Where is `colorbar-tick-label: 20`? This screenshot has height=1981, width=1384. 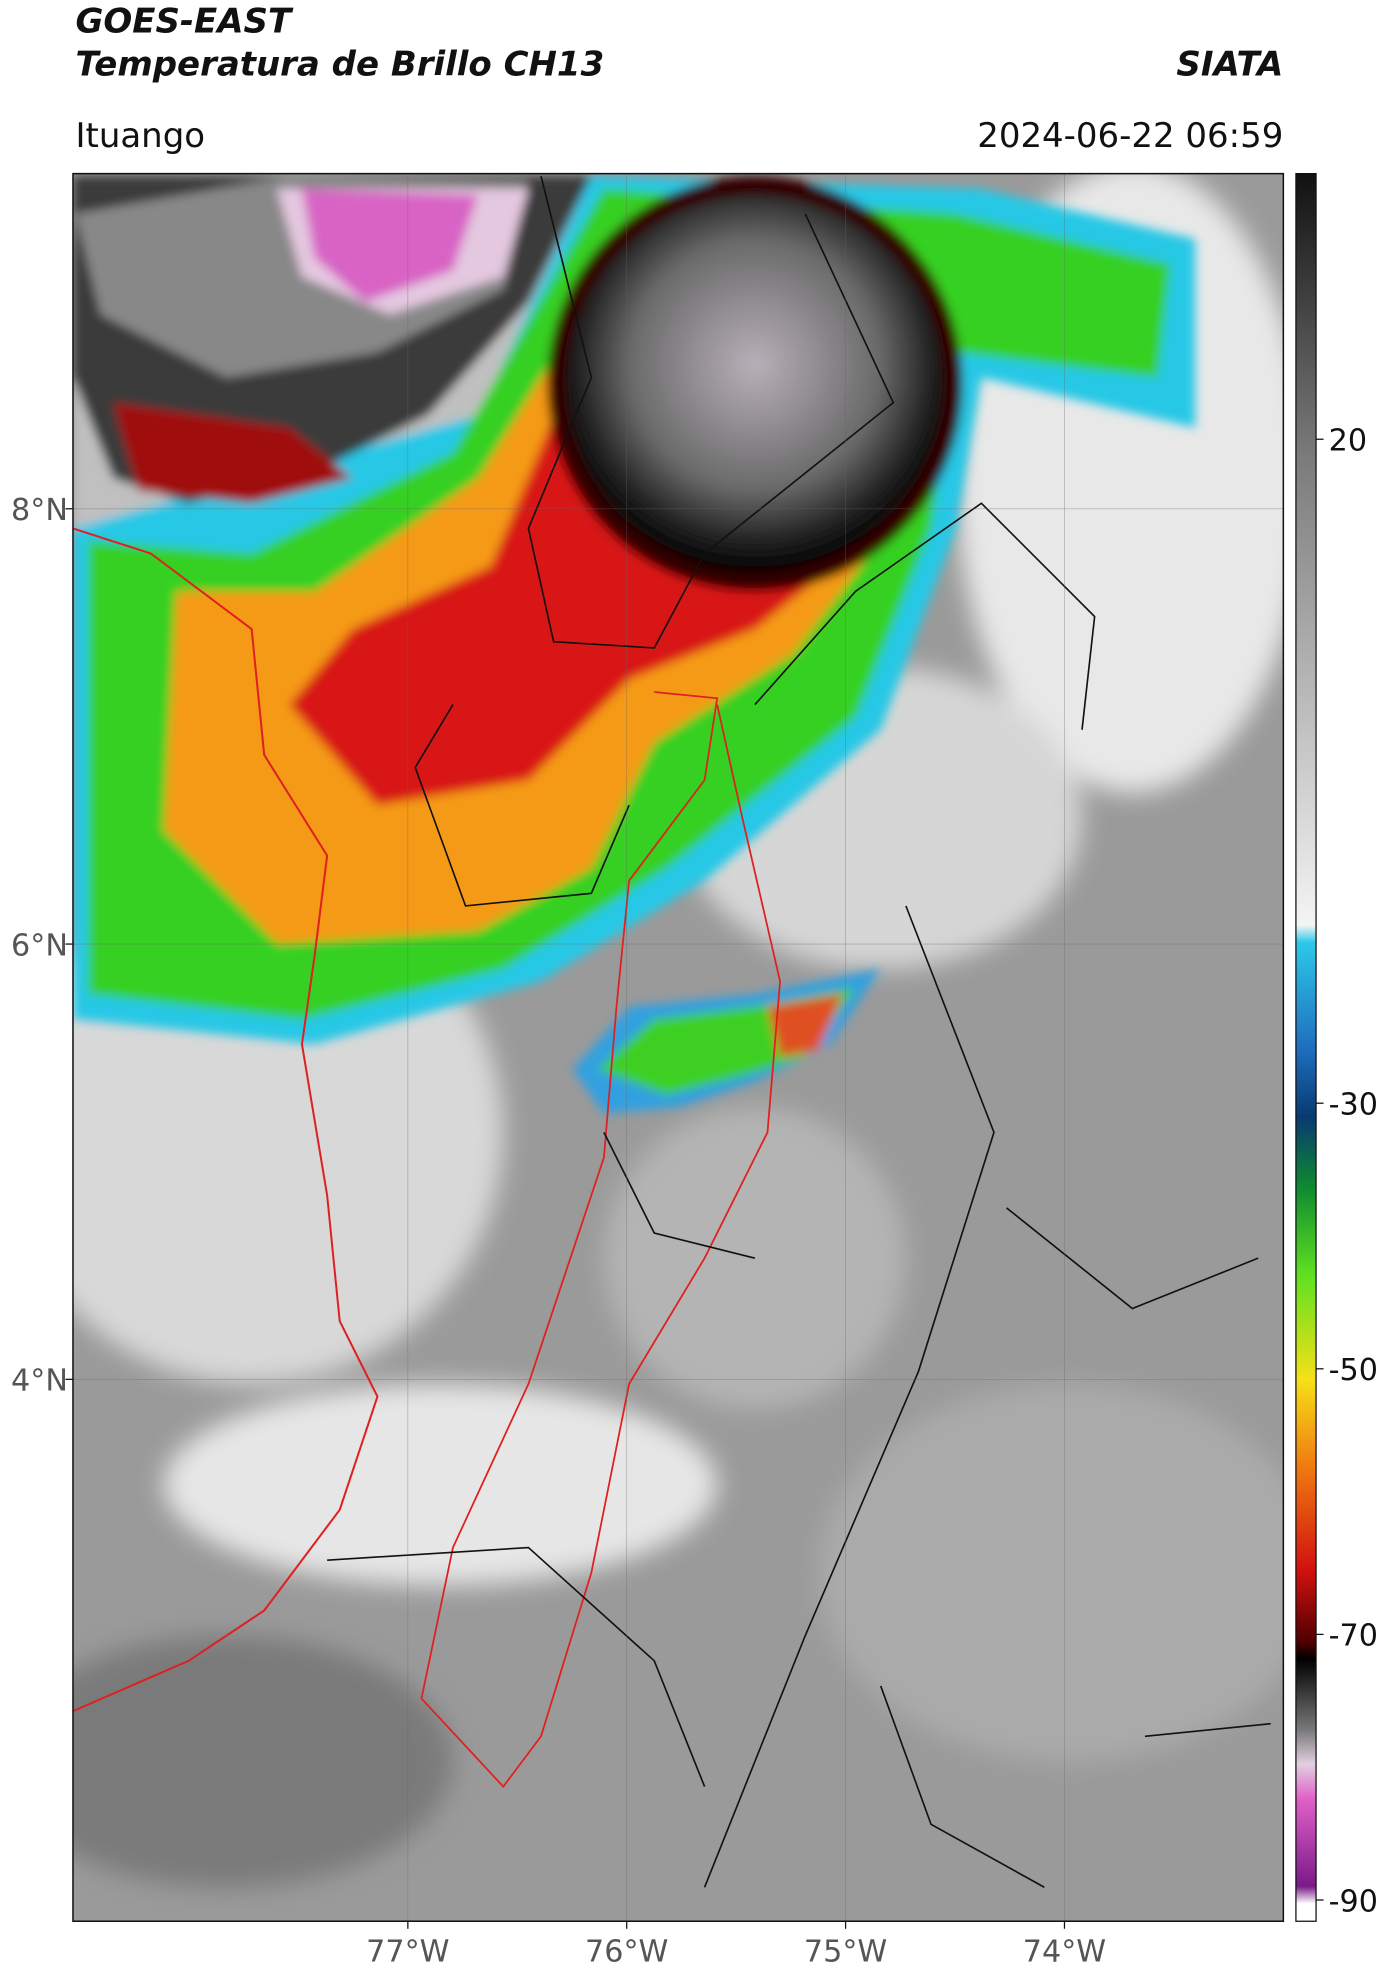 colorbar-tick-label: 20 is located at coordinates (1348, 441).